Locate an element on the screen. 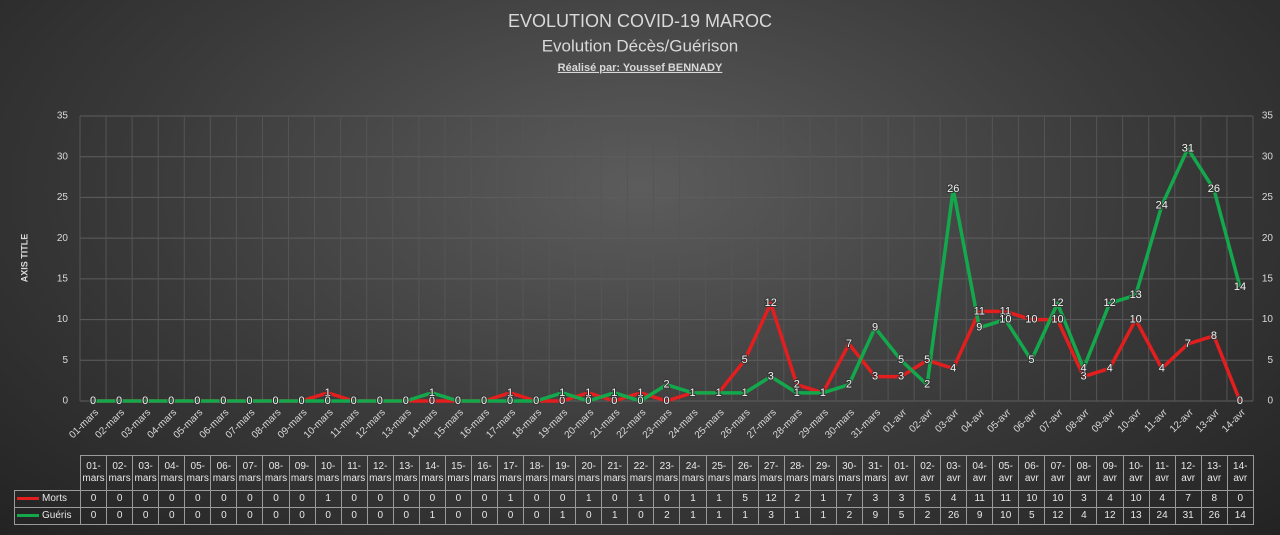 The width and height of the screenshot is (1280, 535). table-value: 24 is located at coordinates (1162, 516).